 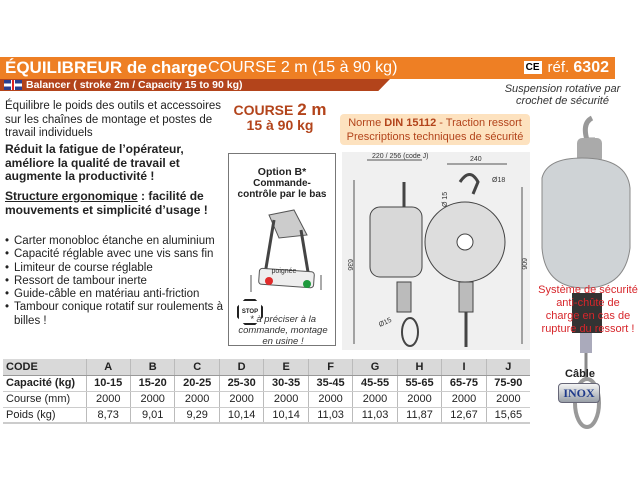 I want to click on feature-item: Capacité réglable avec une vis sans fin, so click(x=117, y=255).